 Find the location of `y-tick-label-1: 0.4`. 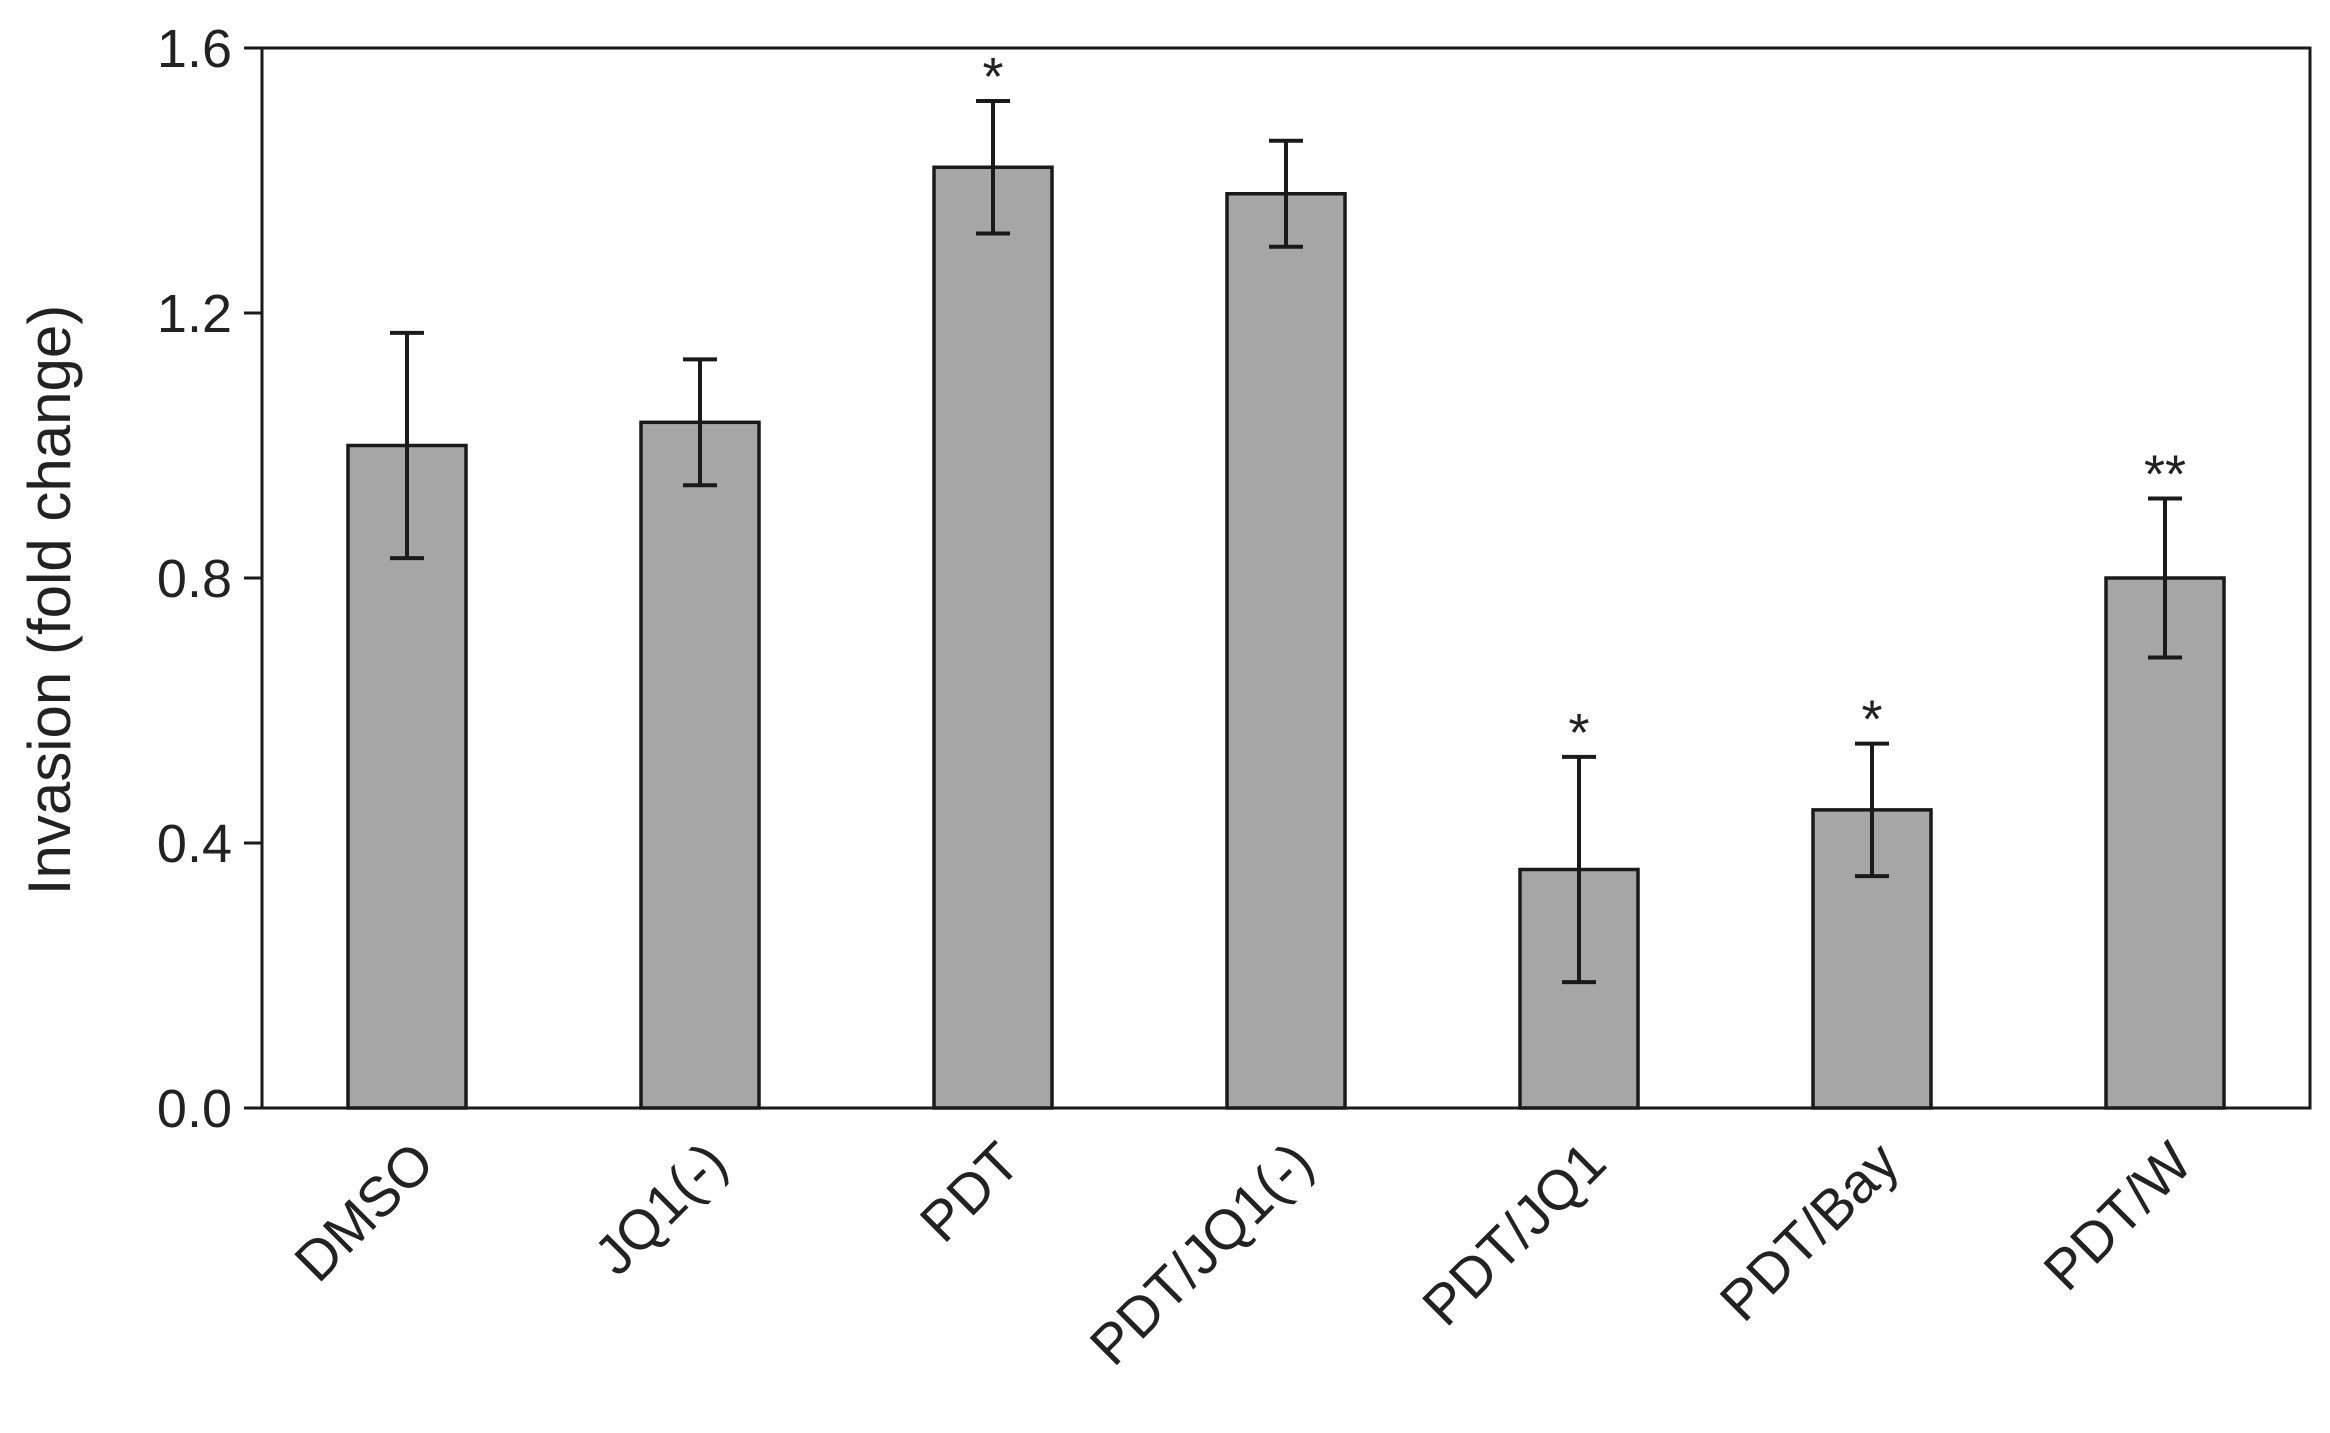

y-tick-label-1: 0.4 is located at coordinates (194, 844).